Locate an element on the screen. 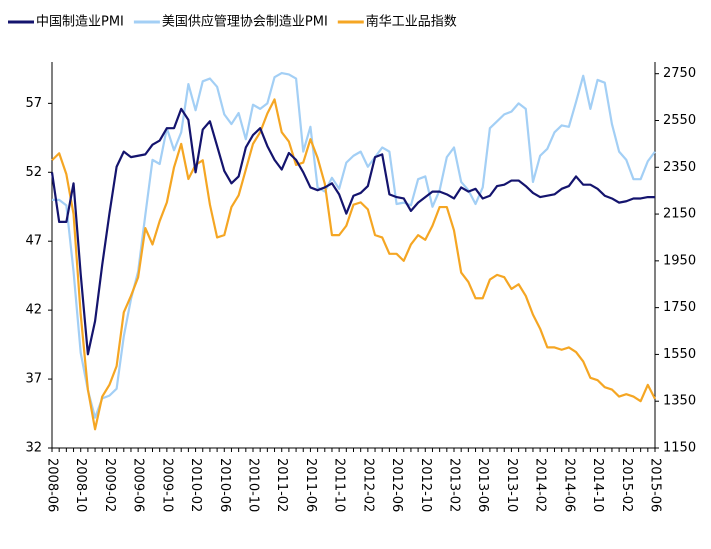 This screenshot has height=549, width=711. x-tick-label: 2008-10 is located at coordinates (80, 485).